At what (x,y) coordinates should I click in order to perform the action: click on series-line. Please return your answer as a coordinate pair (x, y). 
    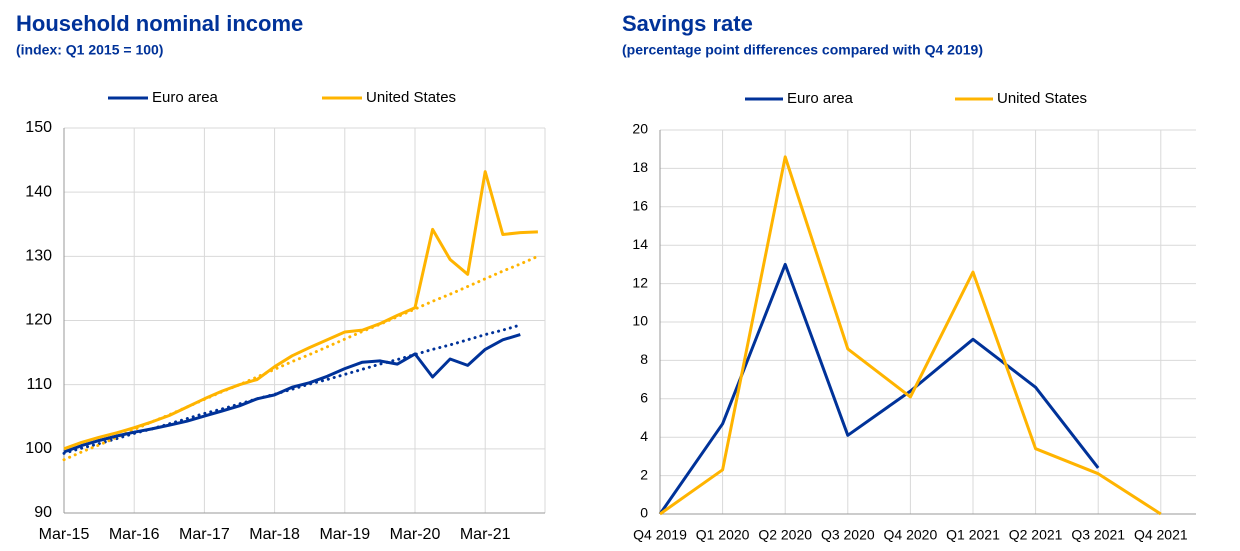
    Looking at the image, I should click on (292, 393).